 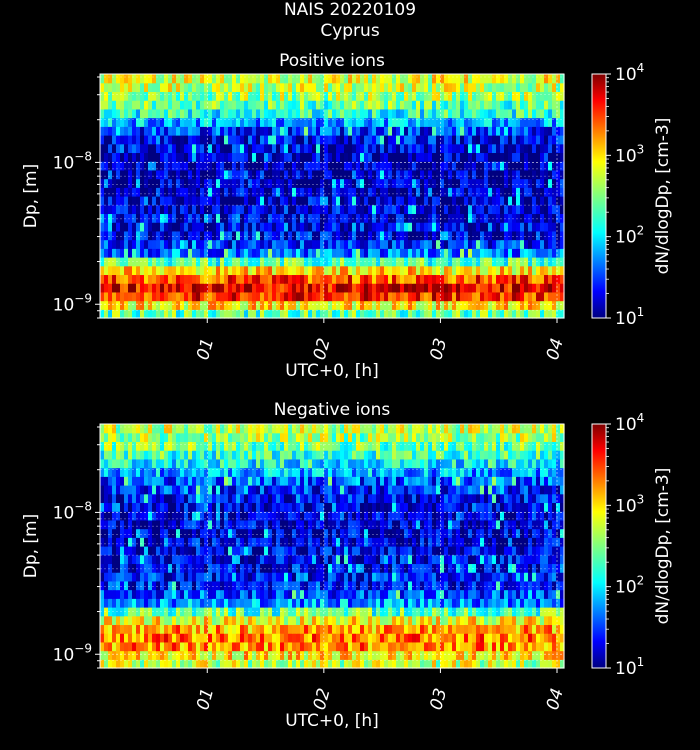 What do you see at coordinates (72, 161) in the screenshot?
I see `y-tick-label: 10−8` at bounding box center [72, 161].